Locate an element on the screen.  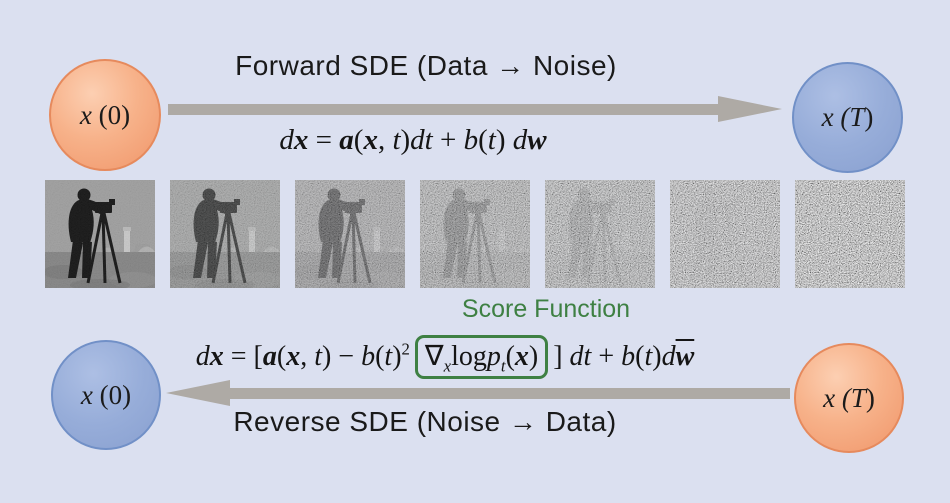
score-term-box: ∇xlogpt(x) is located at coordinates (481, 357).